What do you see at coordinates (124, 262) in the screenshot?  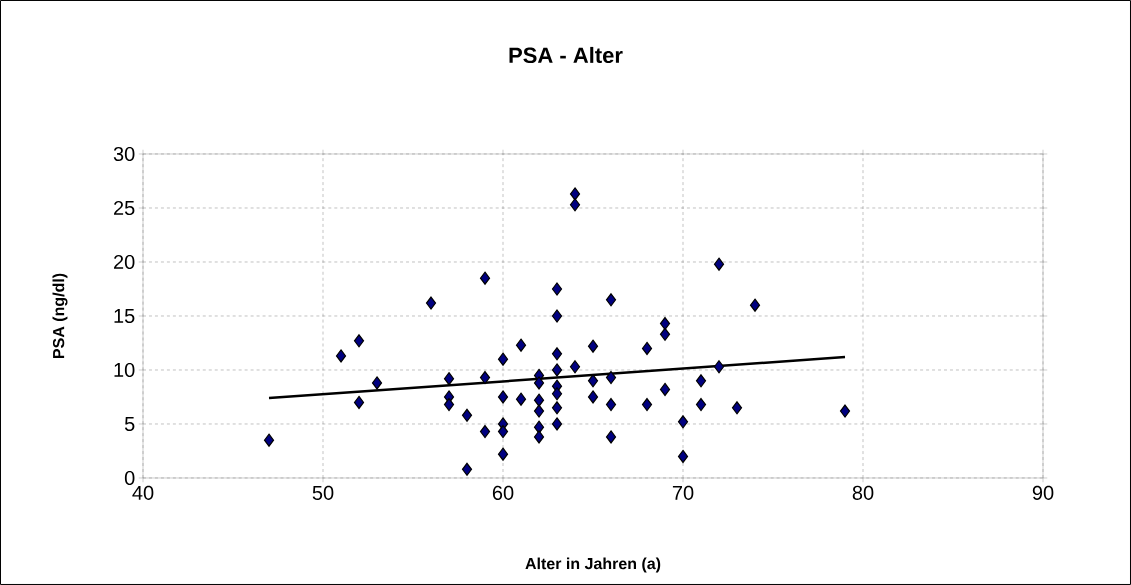 I see `y-tick-label: 20` at bounding box center [124, 262].